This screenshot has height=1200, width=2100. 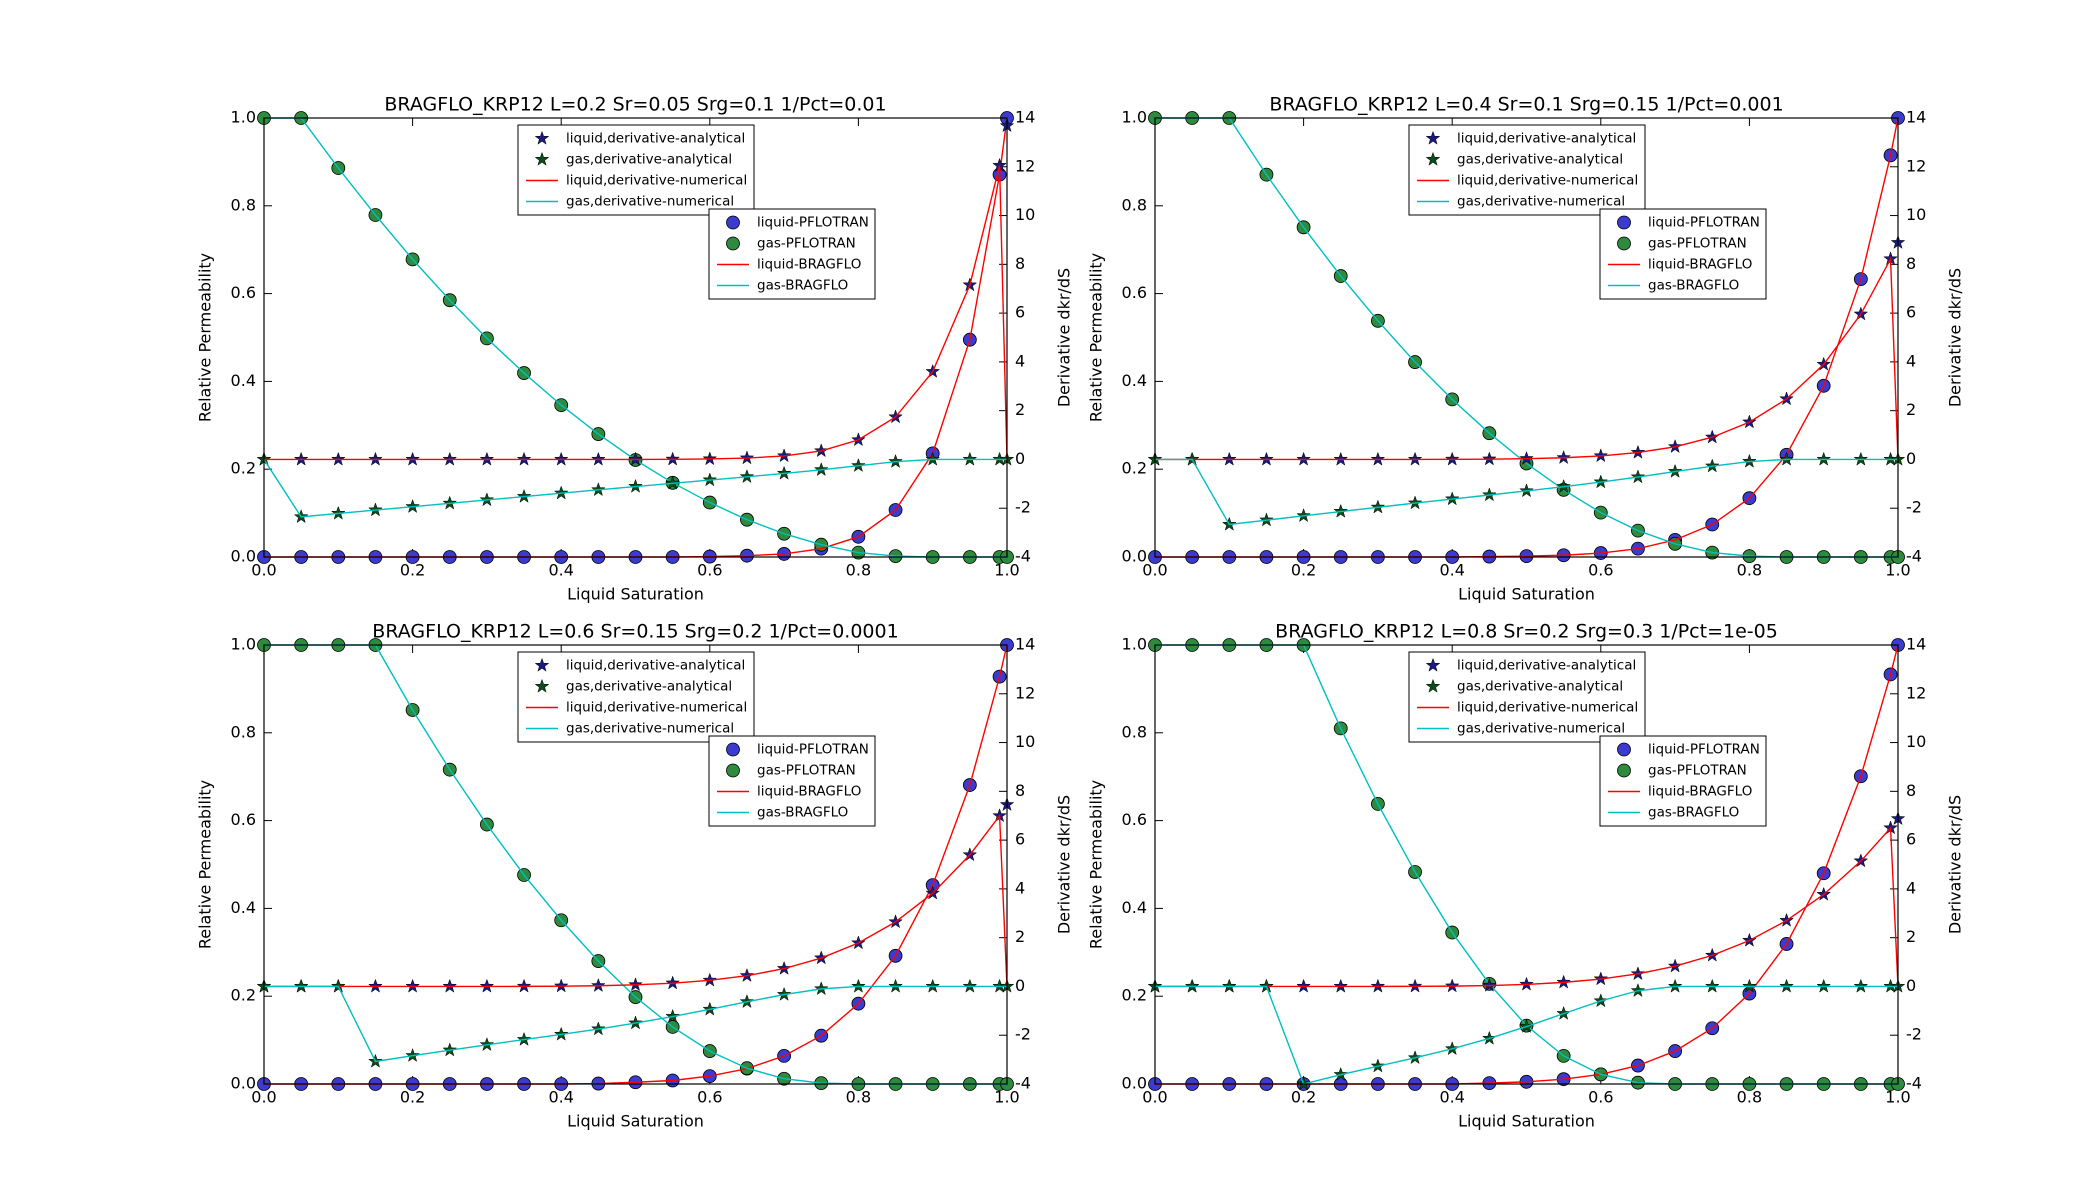 What do you see at coordinates (1526, 594) in the screenshot?
I see `x-axis-label: Liquid Saturation` at bounding box center [1526, 594].